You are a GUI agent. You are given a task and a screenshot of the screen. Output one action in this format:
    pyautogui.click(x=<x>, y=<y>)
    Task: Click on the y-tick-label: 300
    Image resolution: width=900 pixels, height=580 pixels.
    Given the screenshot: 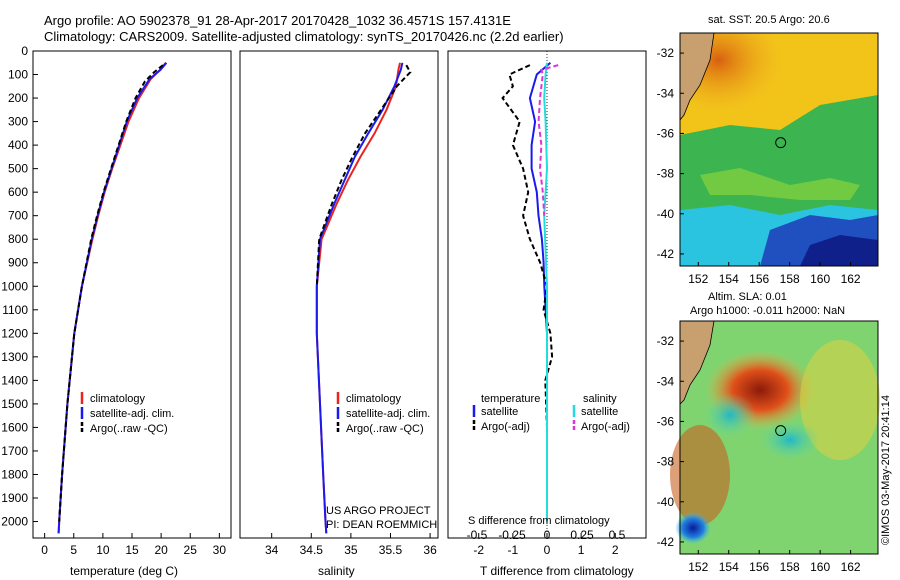 What is the action you would take?
    pyautogui.click(x=18, y=122)
    